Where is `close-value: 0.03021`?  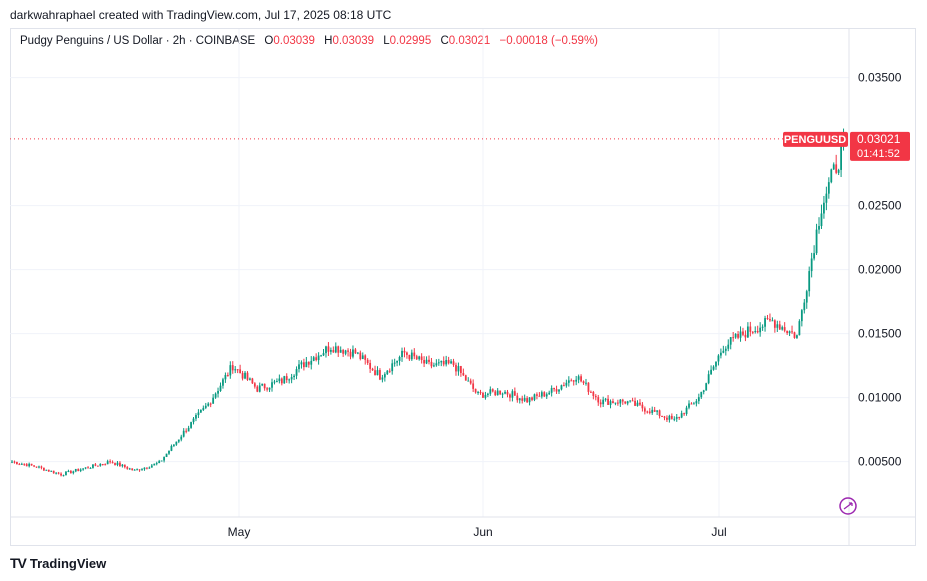 close-value: 0.03021 is located at coordinates (469, 41).